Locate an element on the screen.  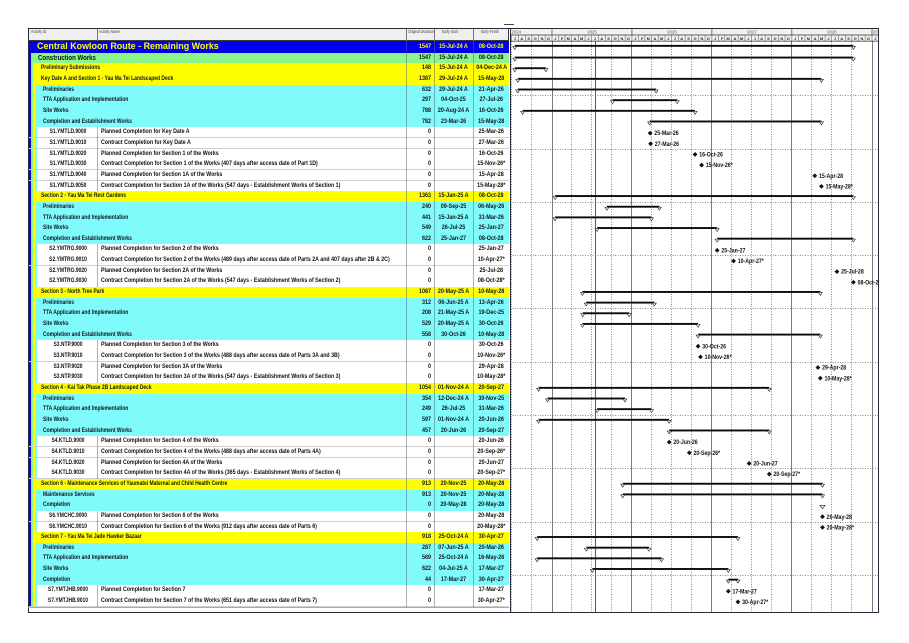
svg-text: 17-Mar-27 is located at coordinates (744, 592).